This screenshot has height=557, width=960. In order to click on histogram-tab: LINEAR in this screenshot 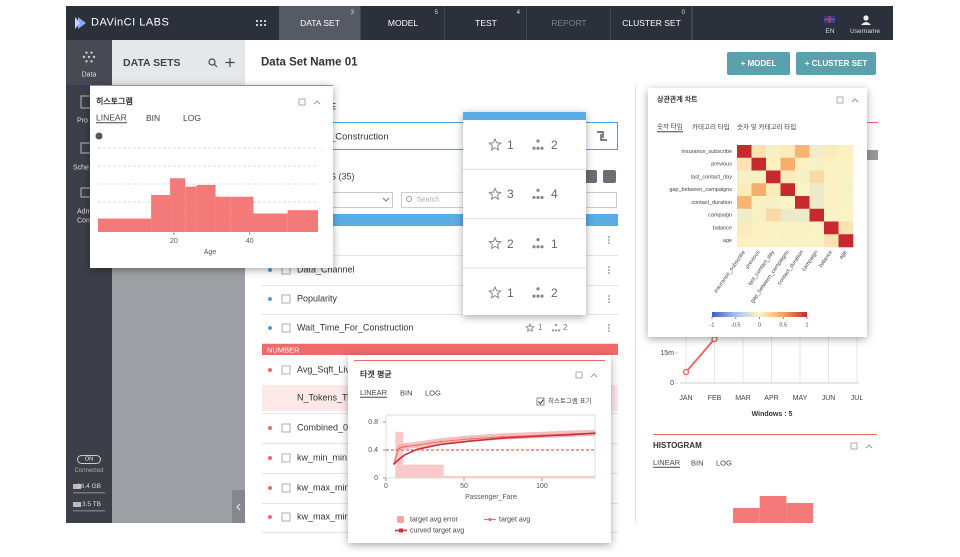, I will do `click(667, 462)`.